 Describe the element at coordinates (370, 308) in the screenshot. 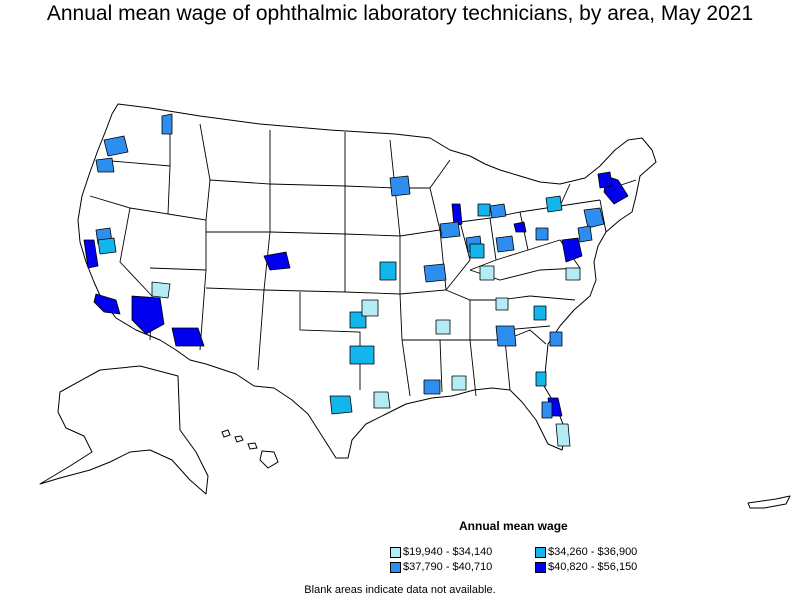

I see `area-tulsa` at that location.